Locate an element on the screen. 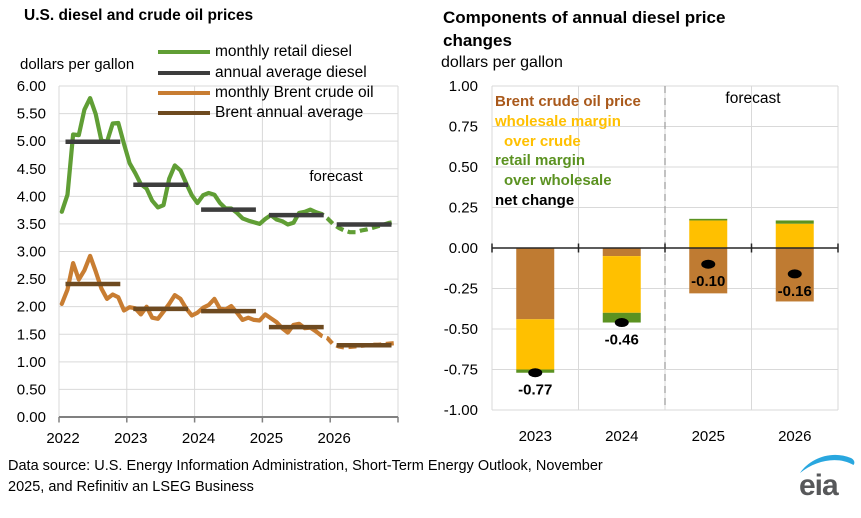 The height and width of the screenshot is (518, 861). left-chart-y-tick-label: 1.50 is located at coordinates (31, 334).